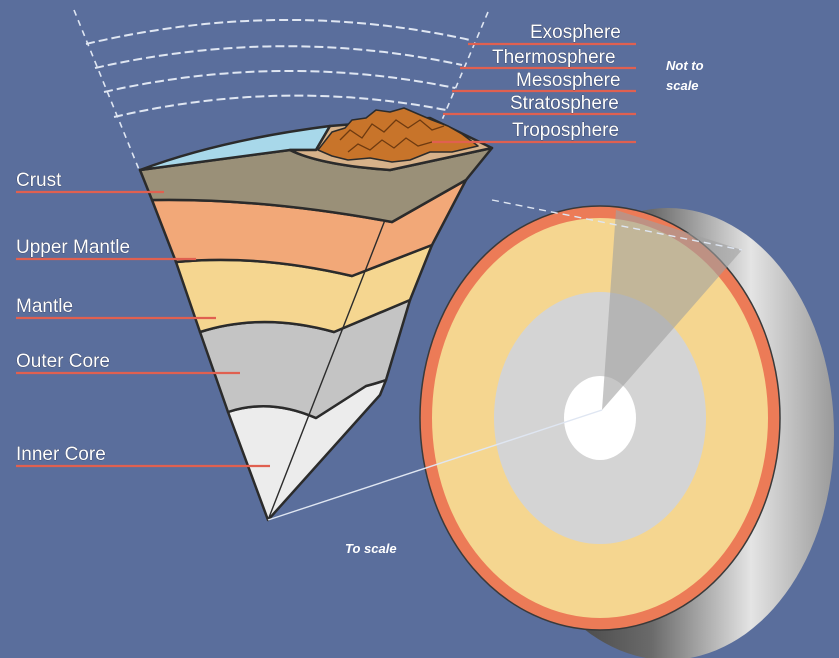 The width and height of the screenshot is (839, 658). What do you see at coordinates (73, 247) in the screenshot?
I see `upper-mantle-label: Upper Mantle` at bounding box center [73, 247].